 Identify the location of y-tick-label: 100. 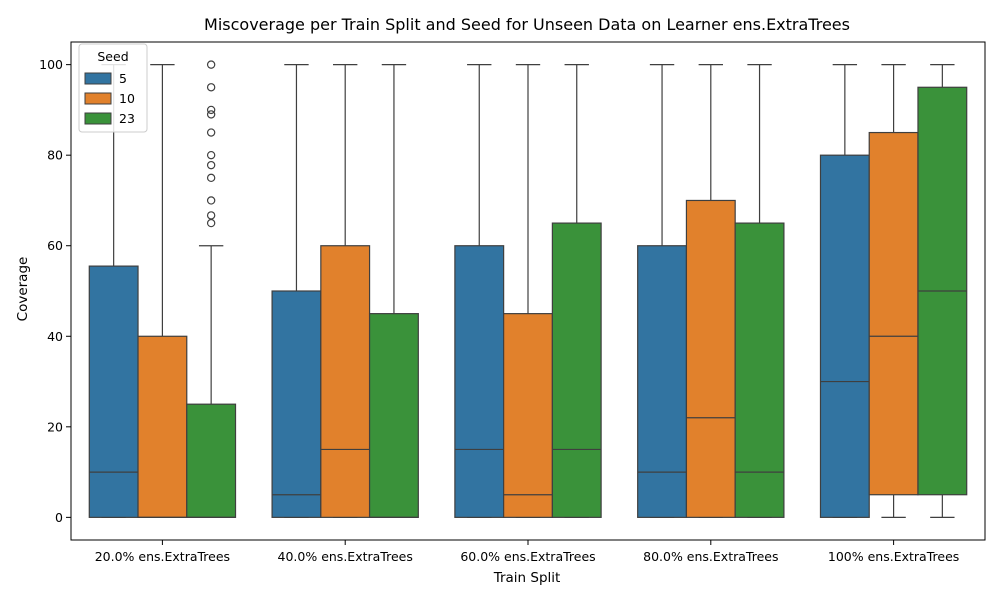
(51, 64).